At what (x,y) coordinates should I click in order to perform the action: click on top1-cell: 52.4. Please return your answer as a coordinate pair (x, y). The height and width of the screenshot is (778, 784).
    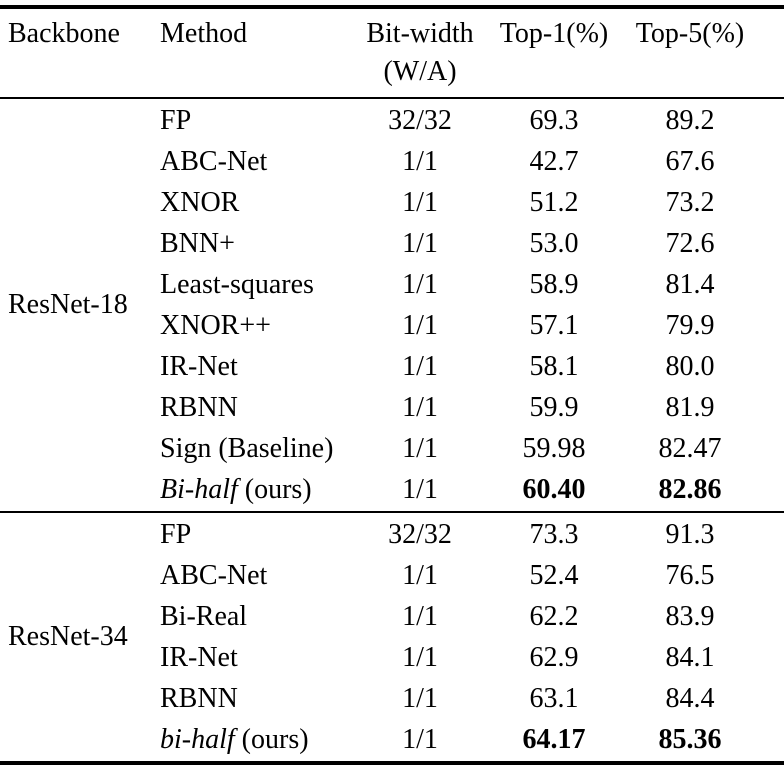
    Looking at the image, I should click on (554, 575).